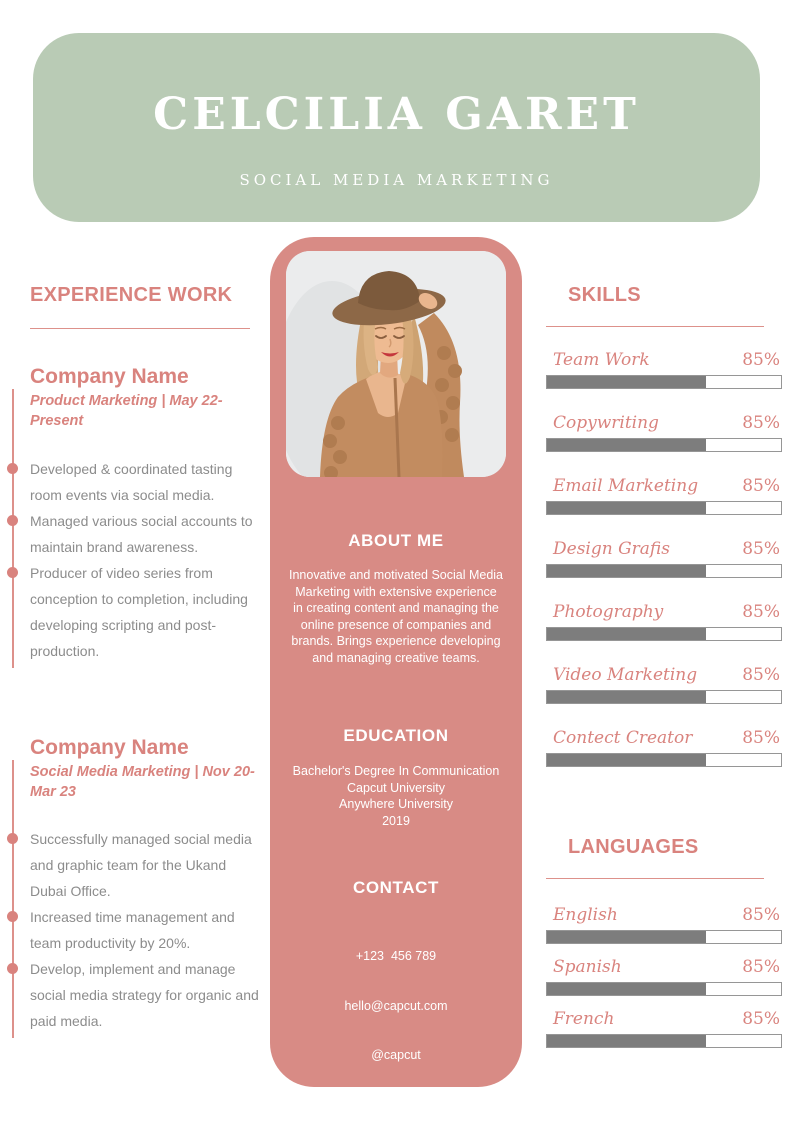  Describe the element at coordinates (585, 915) in the screenshot. I see `language-name: English` at that location.